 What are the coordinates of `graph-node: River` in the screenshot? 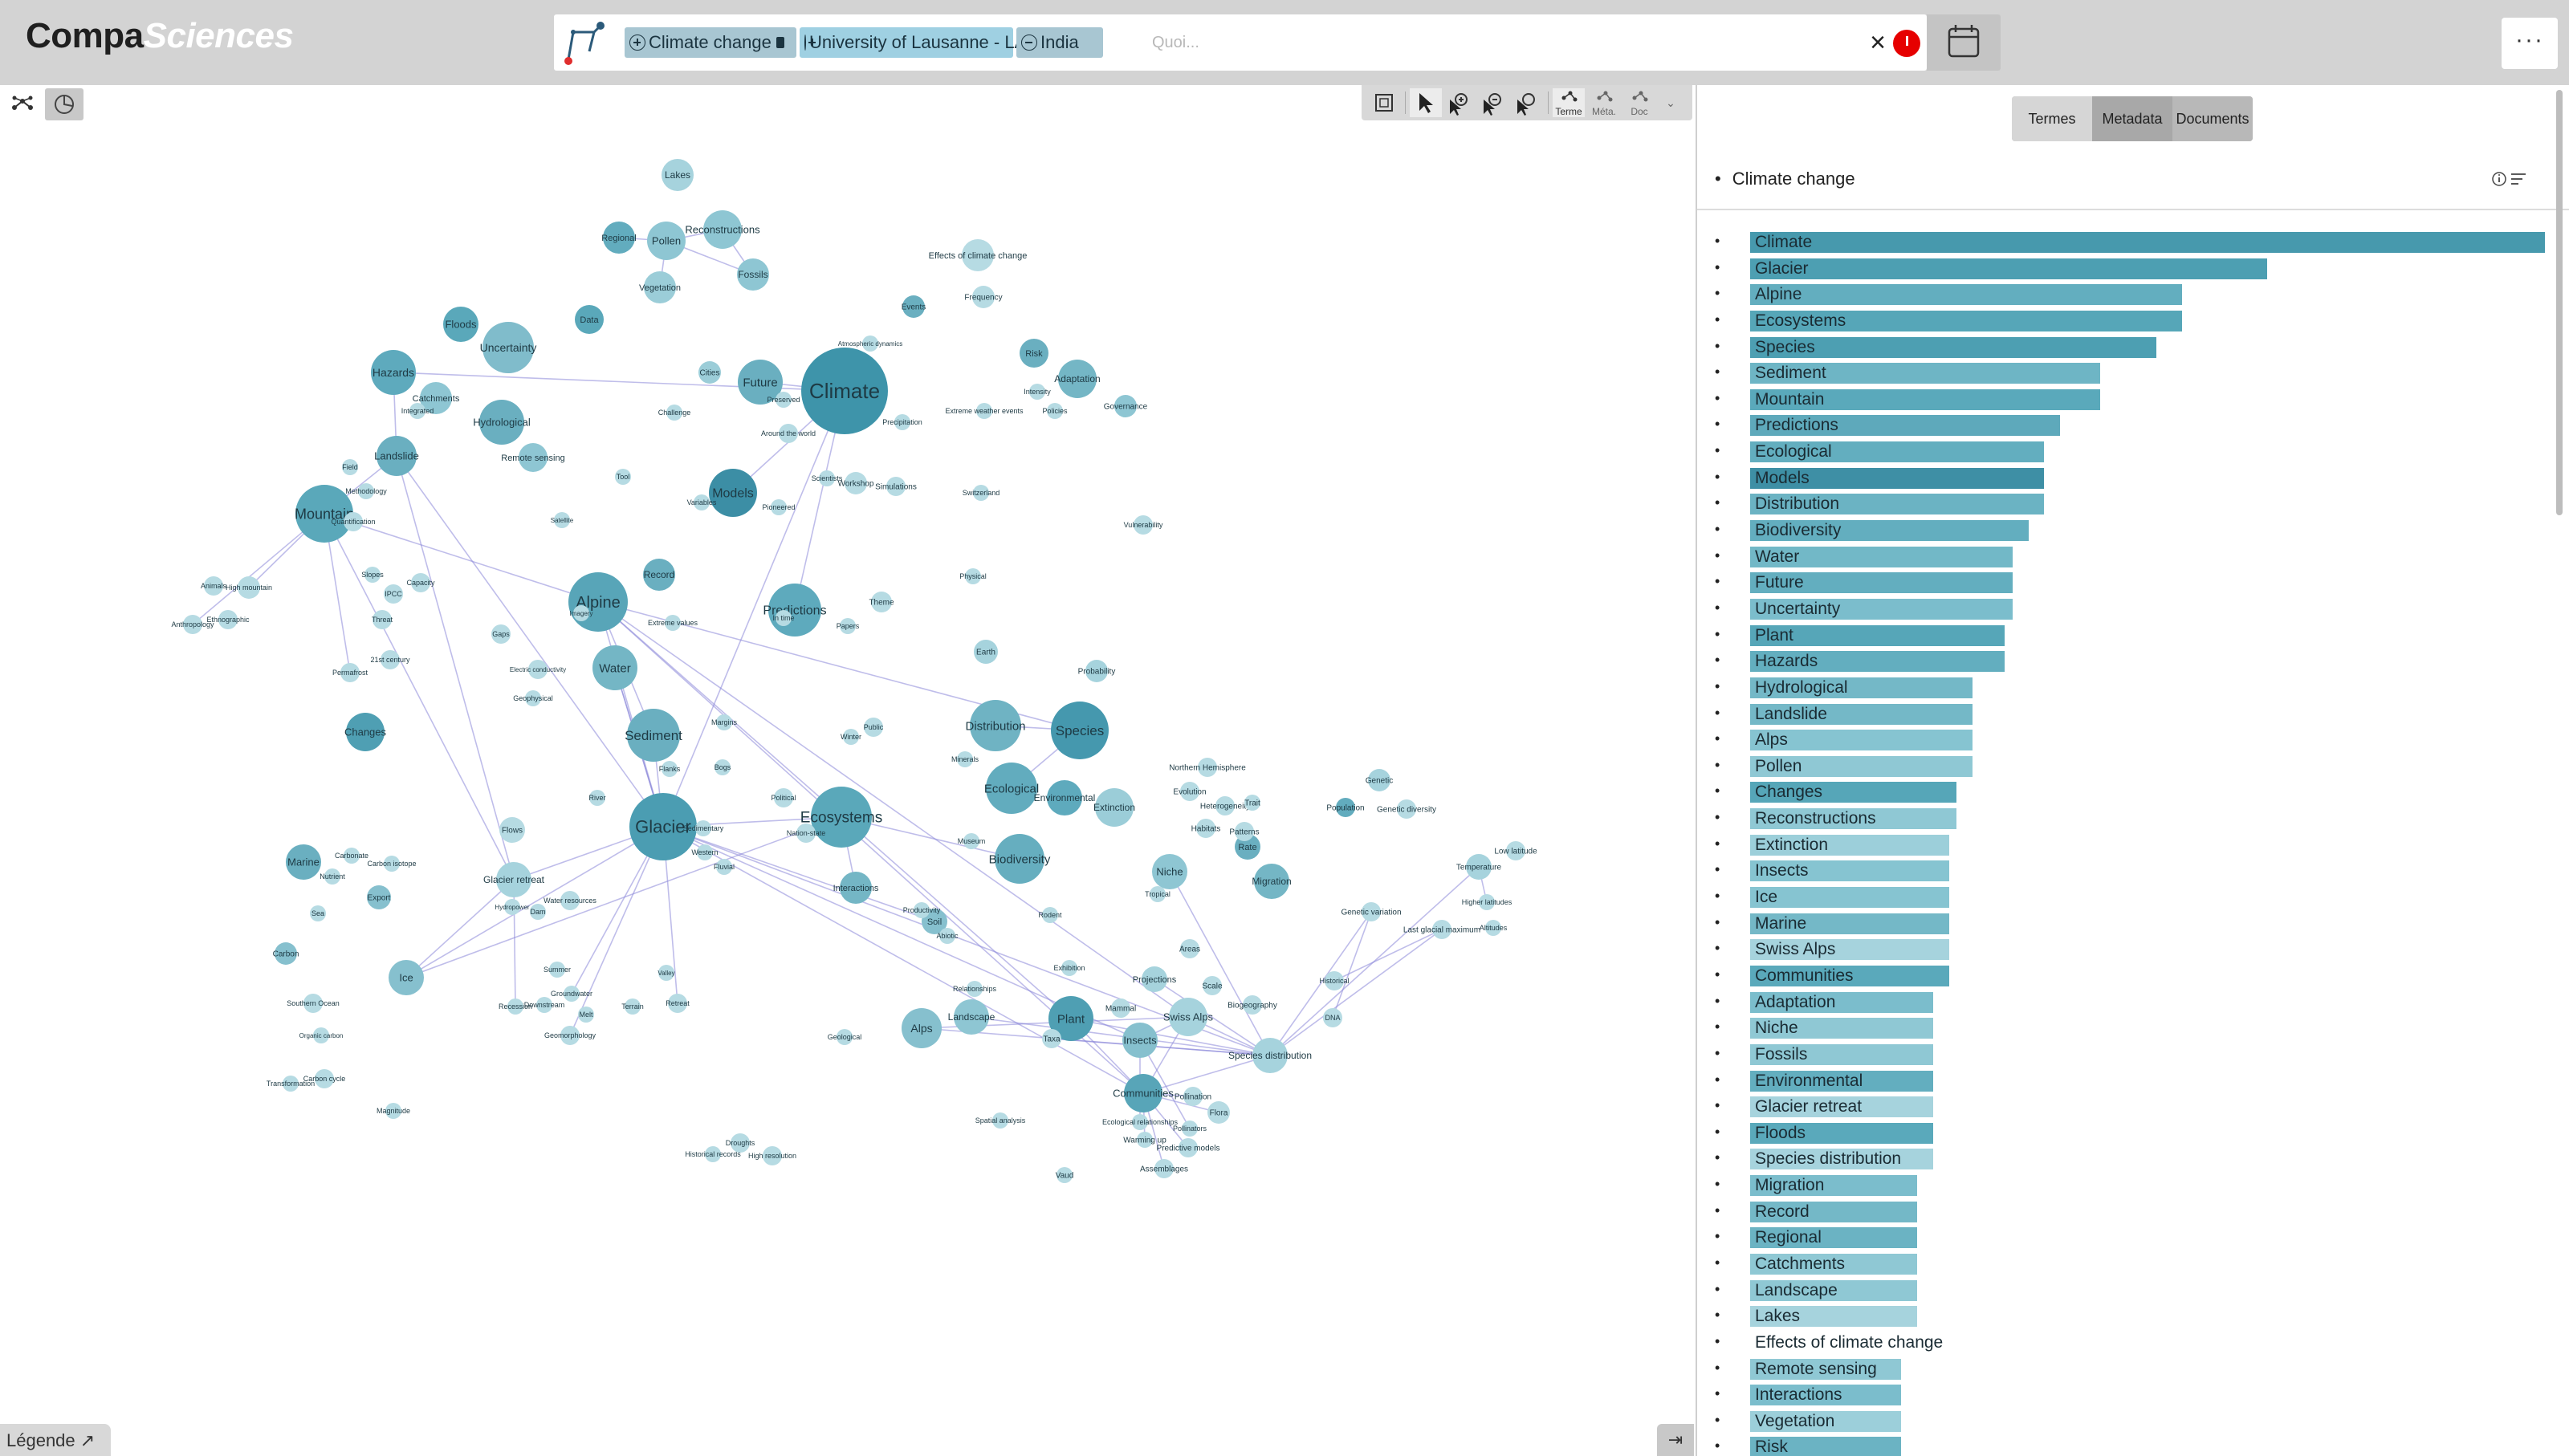 It's located at (597, 798).